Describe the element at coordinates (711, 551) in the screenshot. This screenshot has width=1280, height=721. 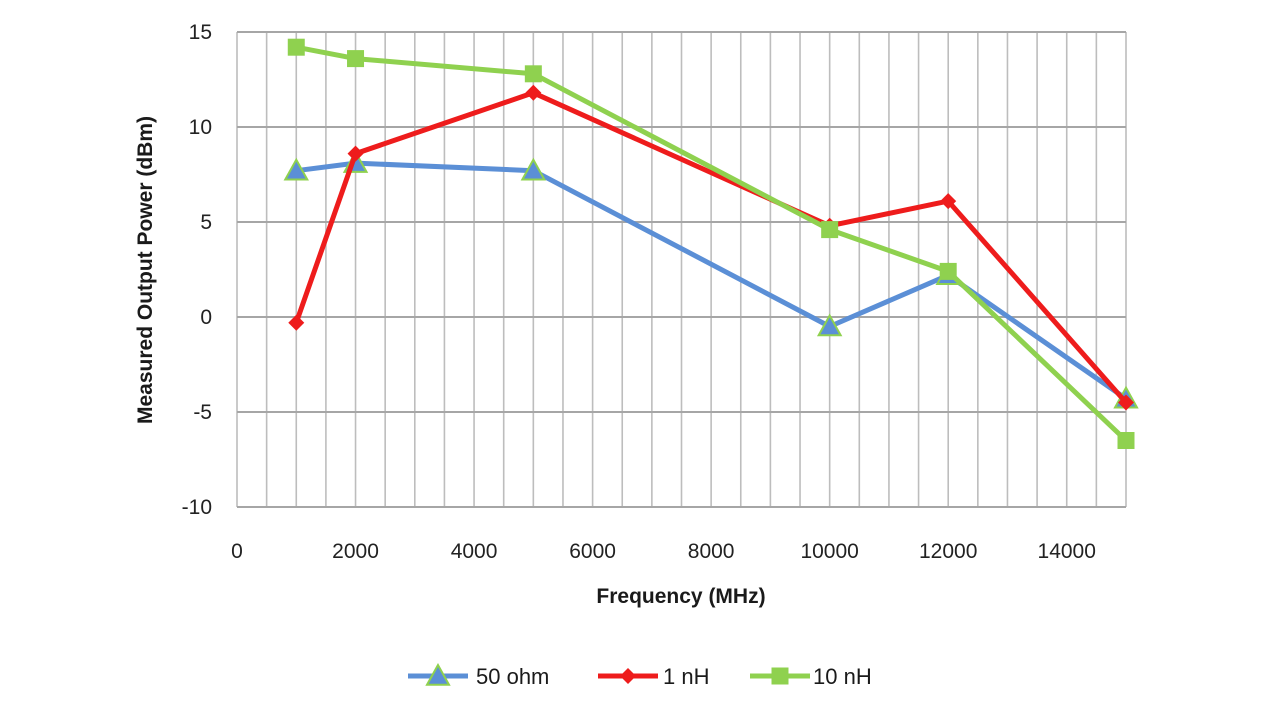
I see `x-tick-label: 8000` at that location.